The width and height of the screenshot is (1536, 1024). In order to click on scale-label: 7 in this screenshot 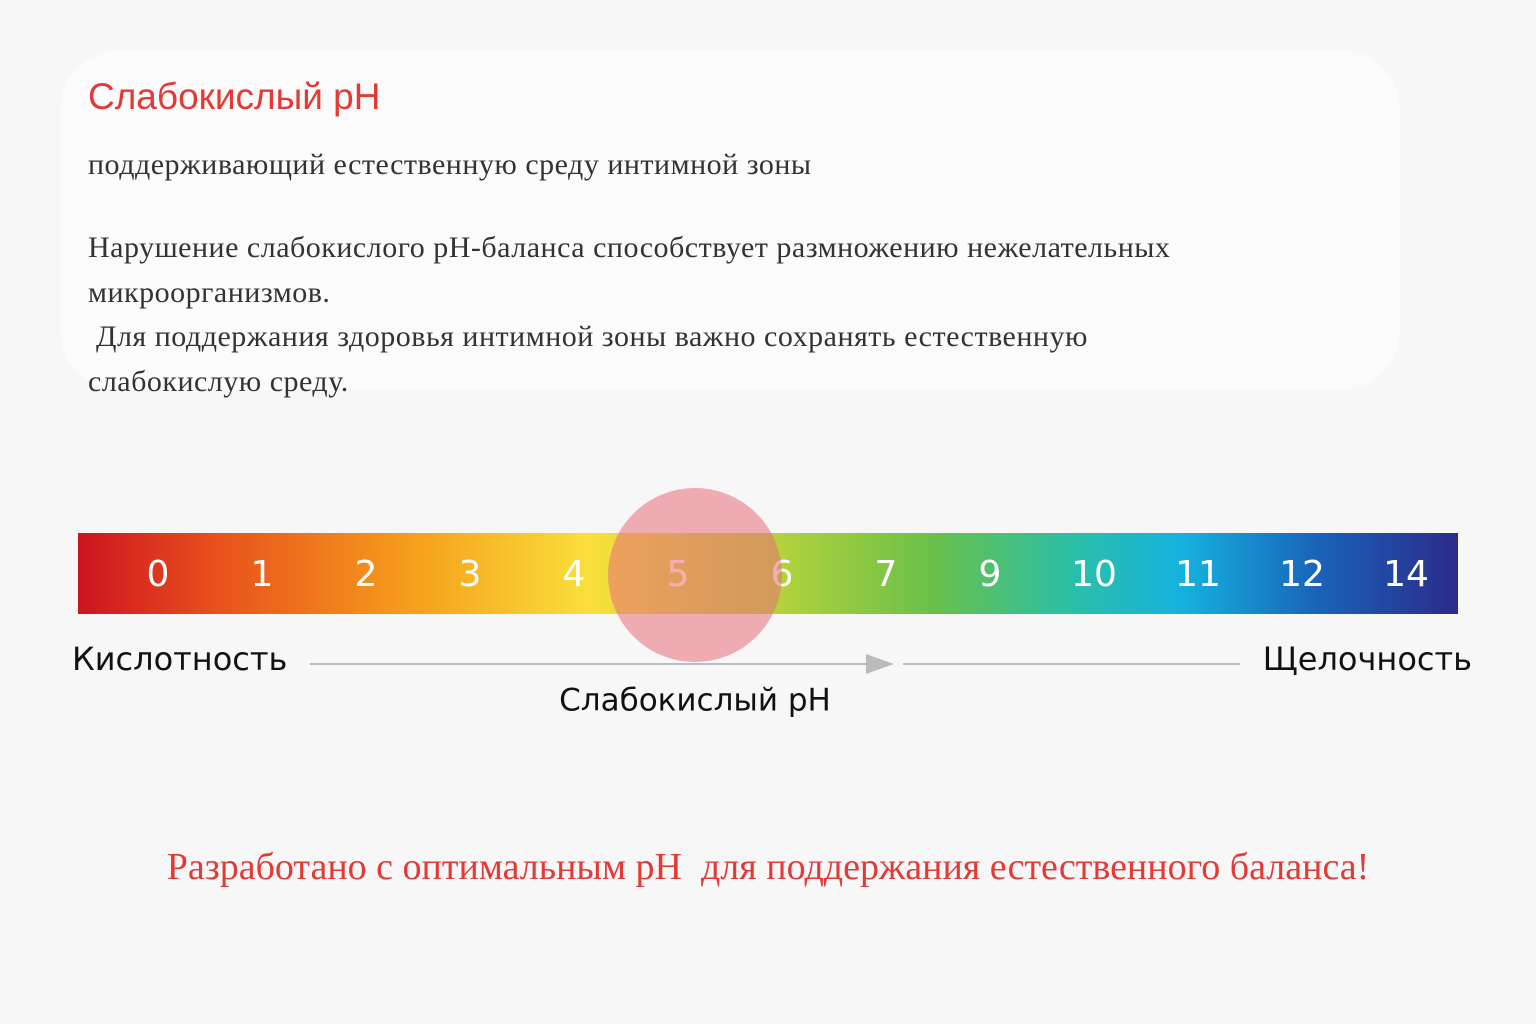, I will do `click(886, 574)`.